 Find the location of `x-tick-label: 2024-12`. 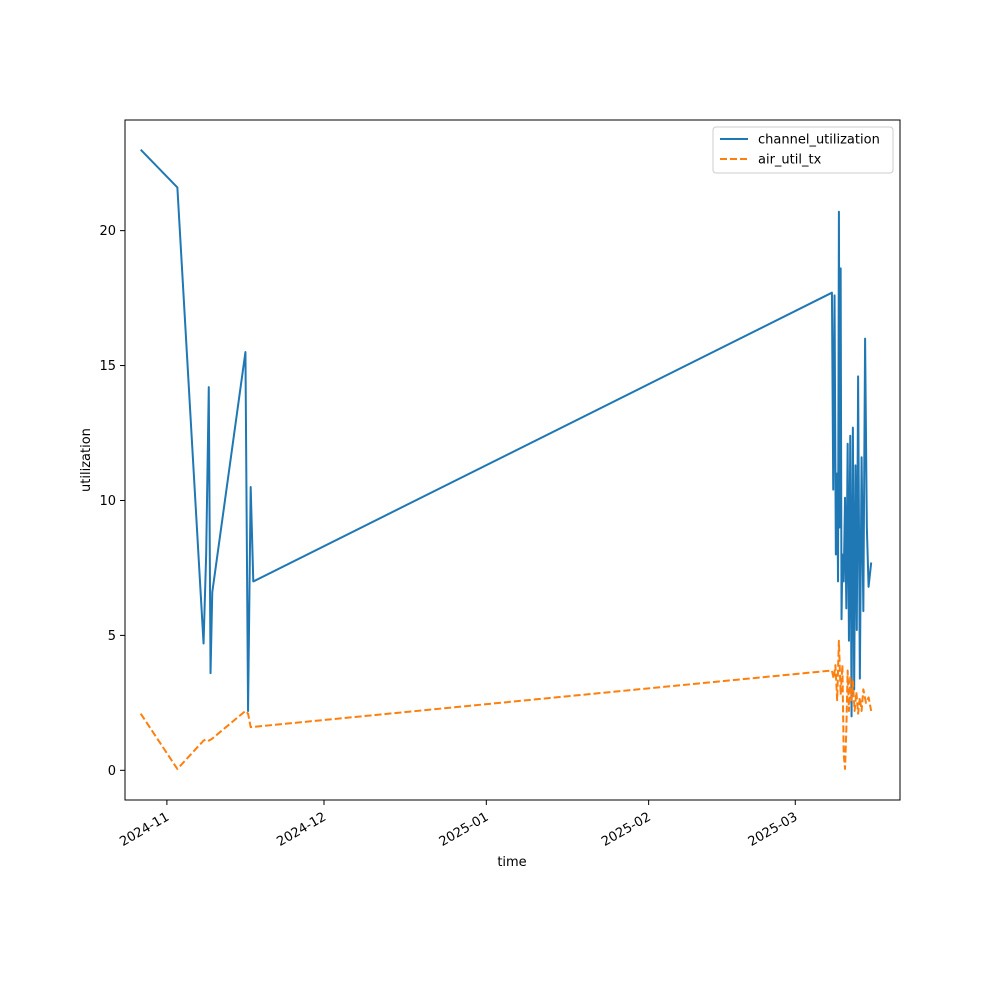

x-tick-label: 2024-12 is located at coordinates (301, 830).